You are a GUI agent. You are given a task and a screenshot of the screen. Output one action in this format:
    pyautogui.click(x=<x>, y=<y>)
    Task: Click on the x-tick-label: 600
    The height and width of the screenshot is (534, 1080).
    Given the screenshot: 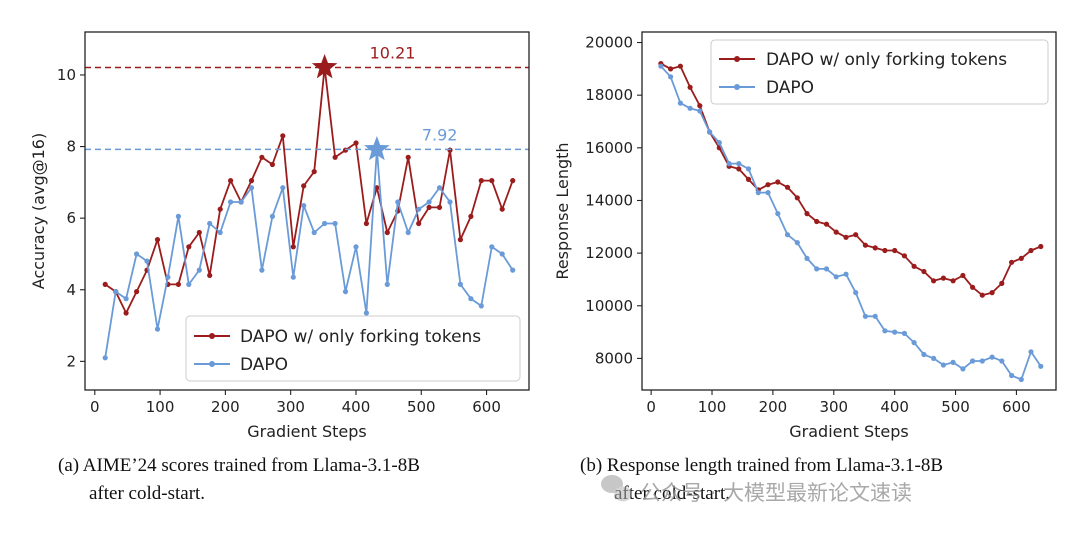 What is the action you would take?
    pyautogui.click(x=1016, y=407)
    